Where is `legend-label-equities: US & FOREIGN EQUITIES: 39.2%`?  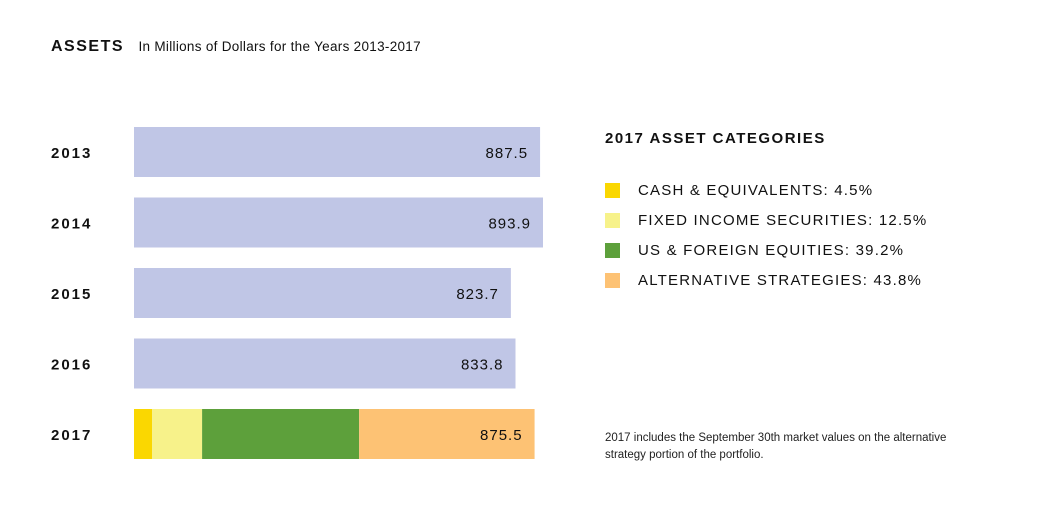
legend-label-equities: US & FOREIGN EQUITIES: 39.2% is located at coordinates (771, 250).